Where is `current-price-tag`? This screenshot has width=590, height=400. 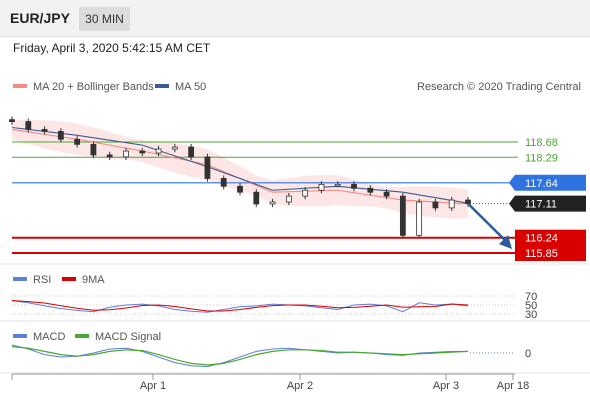 current-price-tag is located at coordinates (547, 203).